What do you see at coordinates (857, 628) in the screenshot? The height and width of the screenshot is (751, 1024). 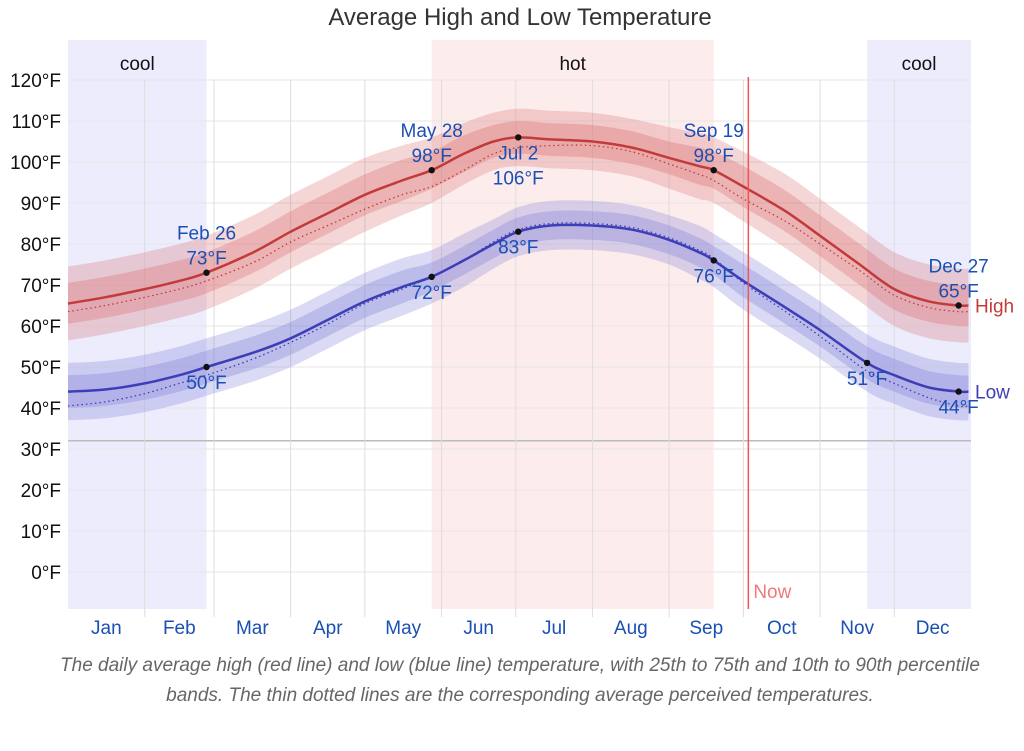 I see `x-tick-label: Nov` at bounding box center [857, 628].